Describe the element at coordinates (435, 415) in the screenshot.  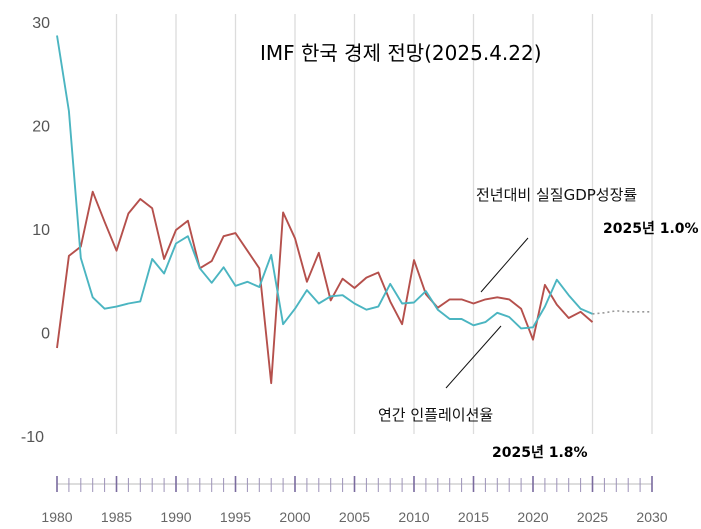
I see `inflation-label: 연간 인플레이션율` at that location.